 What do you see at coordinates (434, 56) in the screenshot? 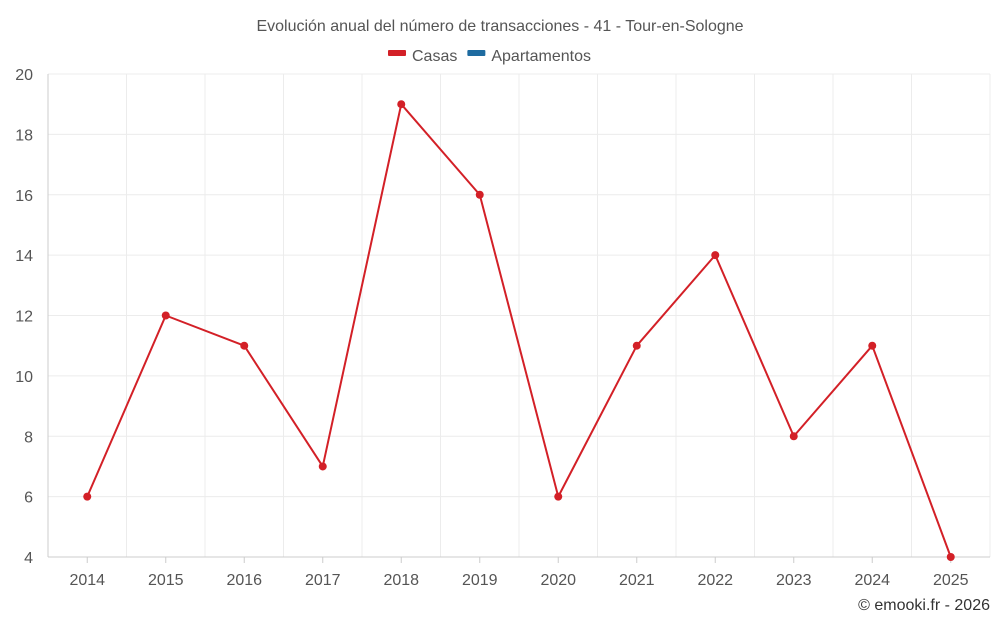
I see `legend-label-0: Casas` at bounding box center [434, 56].